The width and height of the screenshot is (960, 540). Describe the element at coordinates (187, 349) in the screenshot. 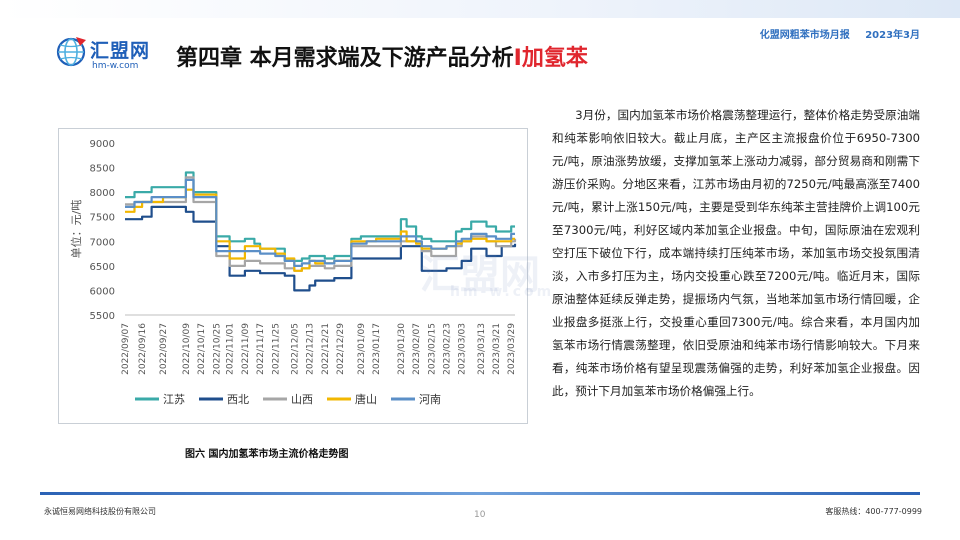

I see `x-tick-label: 2022/10/09` at that location.